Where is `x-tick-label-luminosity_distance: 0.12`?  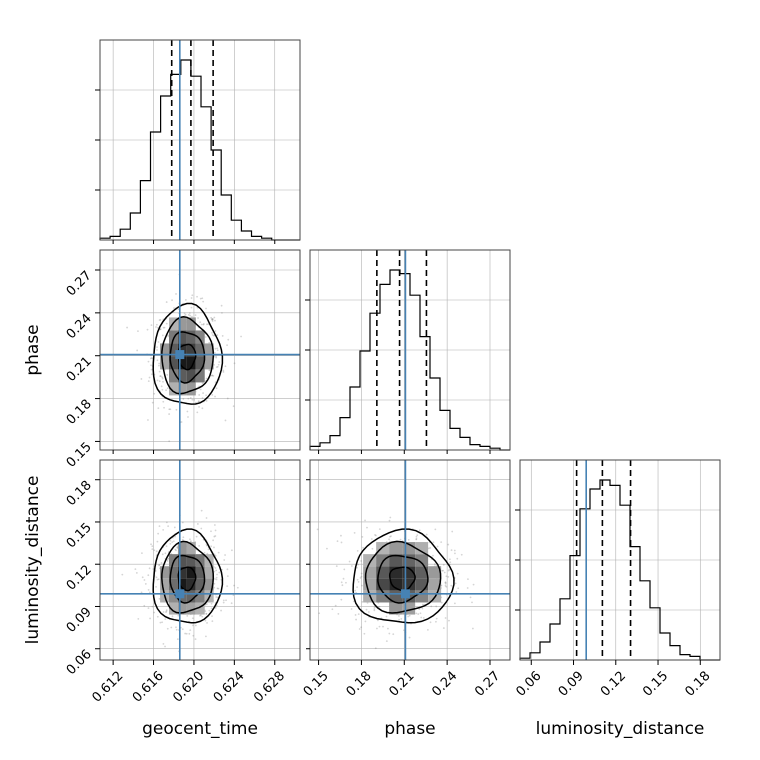
x-tick-label-luminosity_distance: 0.12 is located at coordinates (613, 684).